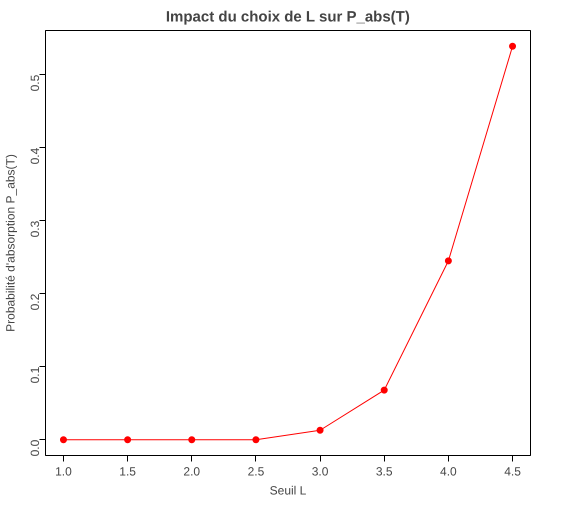 The image size is (582, 507). I want to click on x-tick-label: 3.5, so click(384, 471).